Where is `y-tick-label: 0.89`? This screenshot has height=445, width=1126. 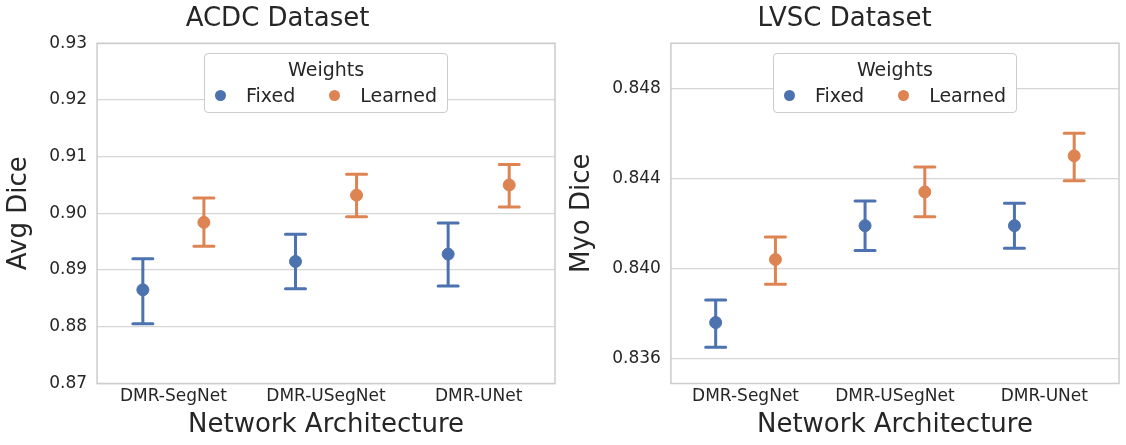 y-tick-label: 0.89 is located at coordinates (68, 268).